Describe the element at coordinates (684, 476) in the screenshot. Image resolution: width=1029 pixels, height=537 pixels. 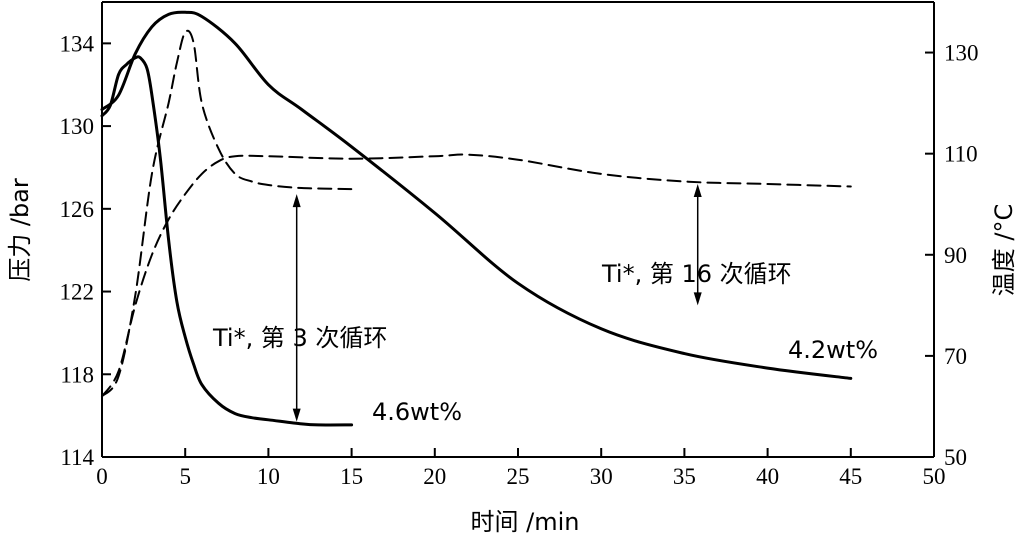
I see `x-tick-label: 35` at that location.